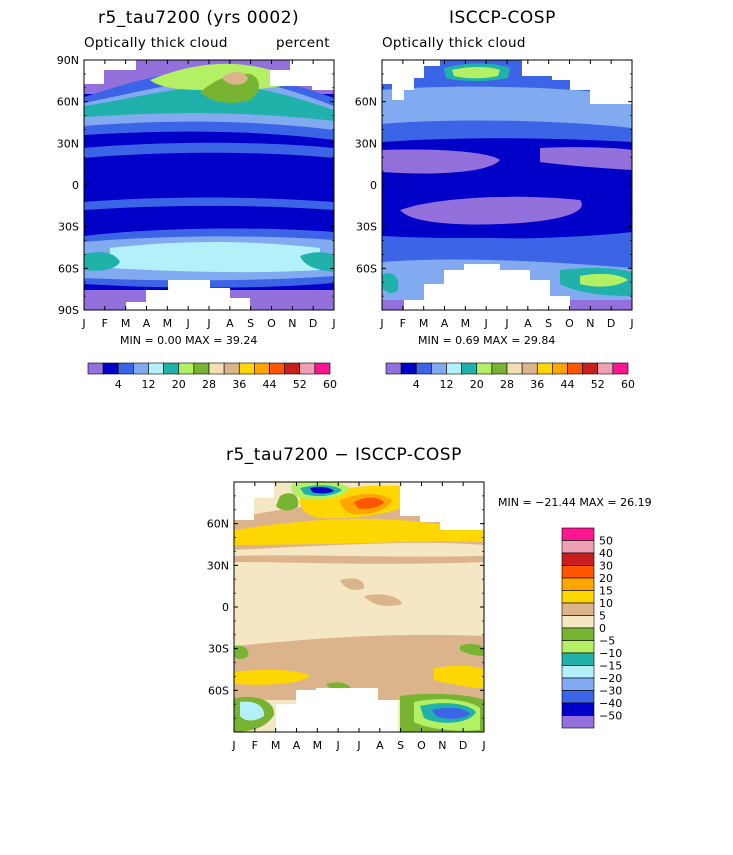 The image size is (733, 855). What do you see at coordinates (156, 43) in the screenshot?
I see `panel1-subtitle: Optically thick cloud` at bounding box center [156, 43].